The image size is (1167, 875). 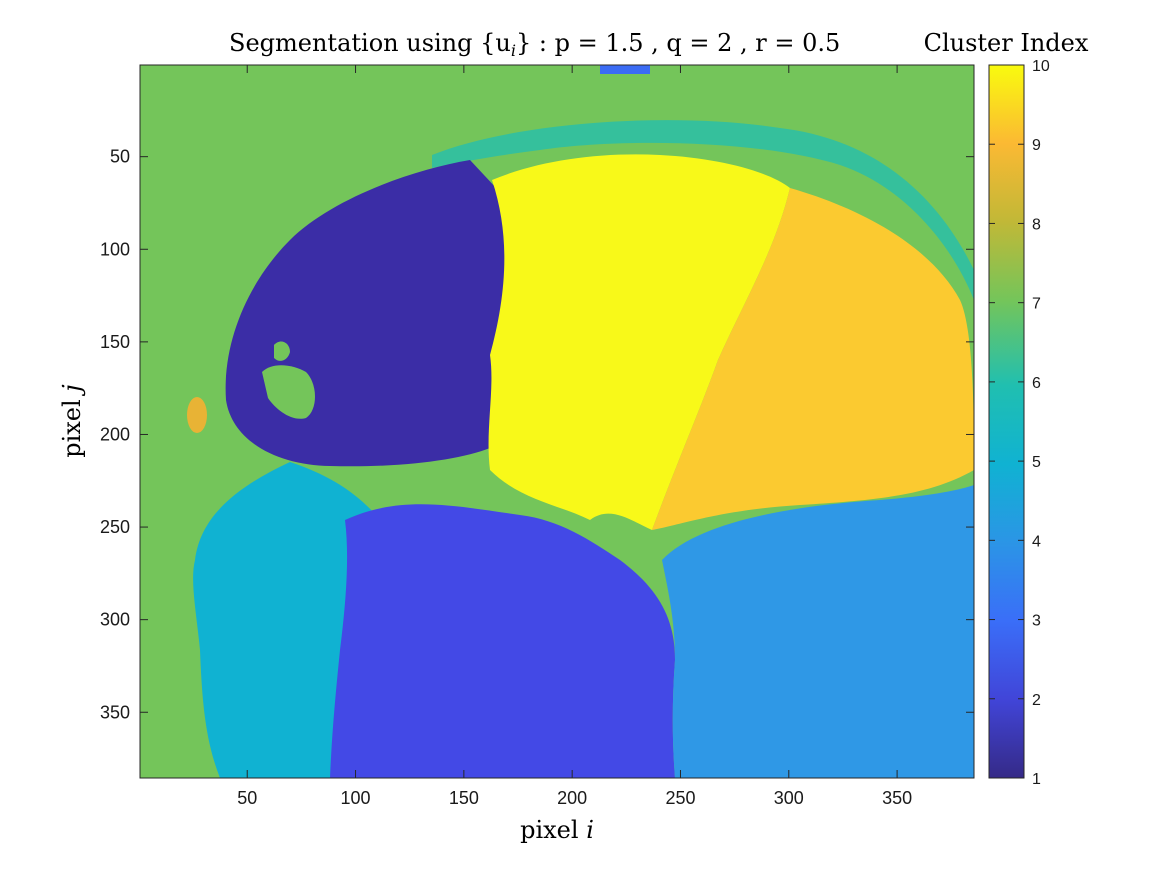 What do you see at coordinates (523, 43) in the screenshot?
I see `title-set-close: }` at bounding box center [523, 43].